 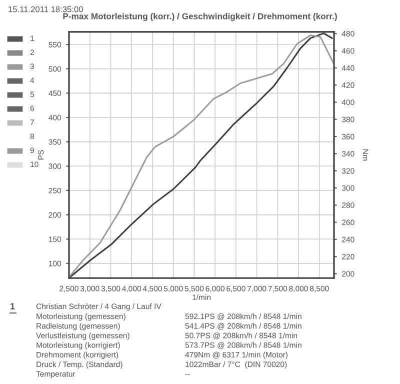 I want to click on chart-title: P-max Motorleistung (korr.) / Geschwindigkeit / Drehmoment (korr.), so click(x=200, y=17).